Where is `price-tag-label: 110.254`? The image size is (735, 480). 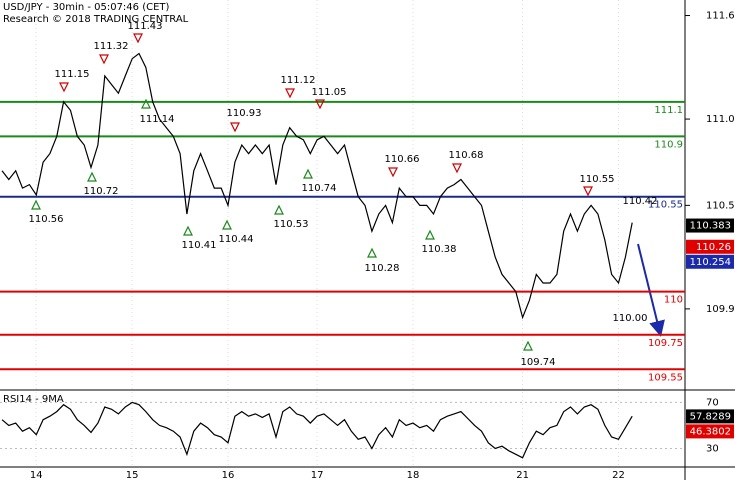 price-tag-label: 110.254 is located at coordinates (710, 262).